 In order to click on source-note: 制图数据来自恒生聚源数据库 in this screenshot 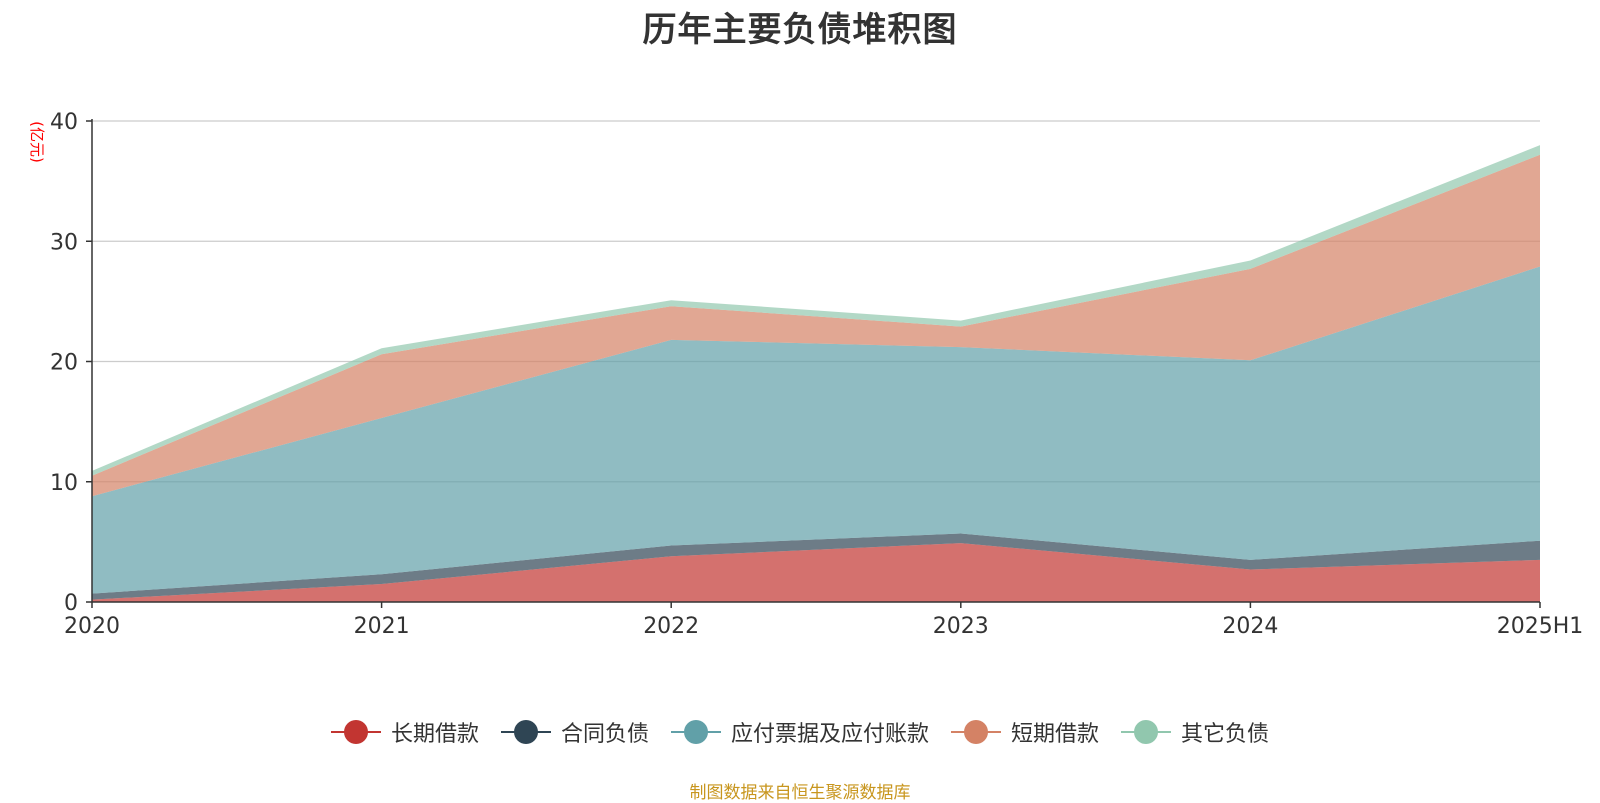, I will do `click(800, 793)`.